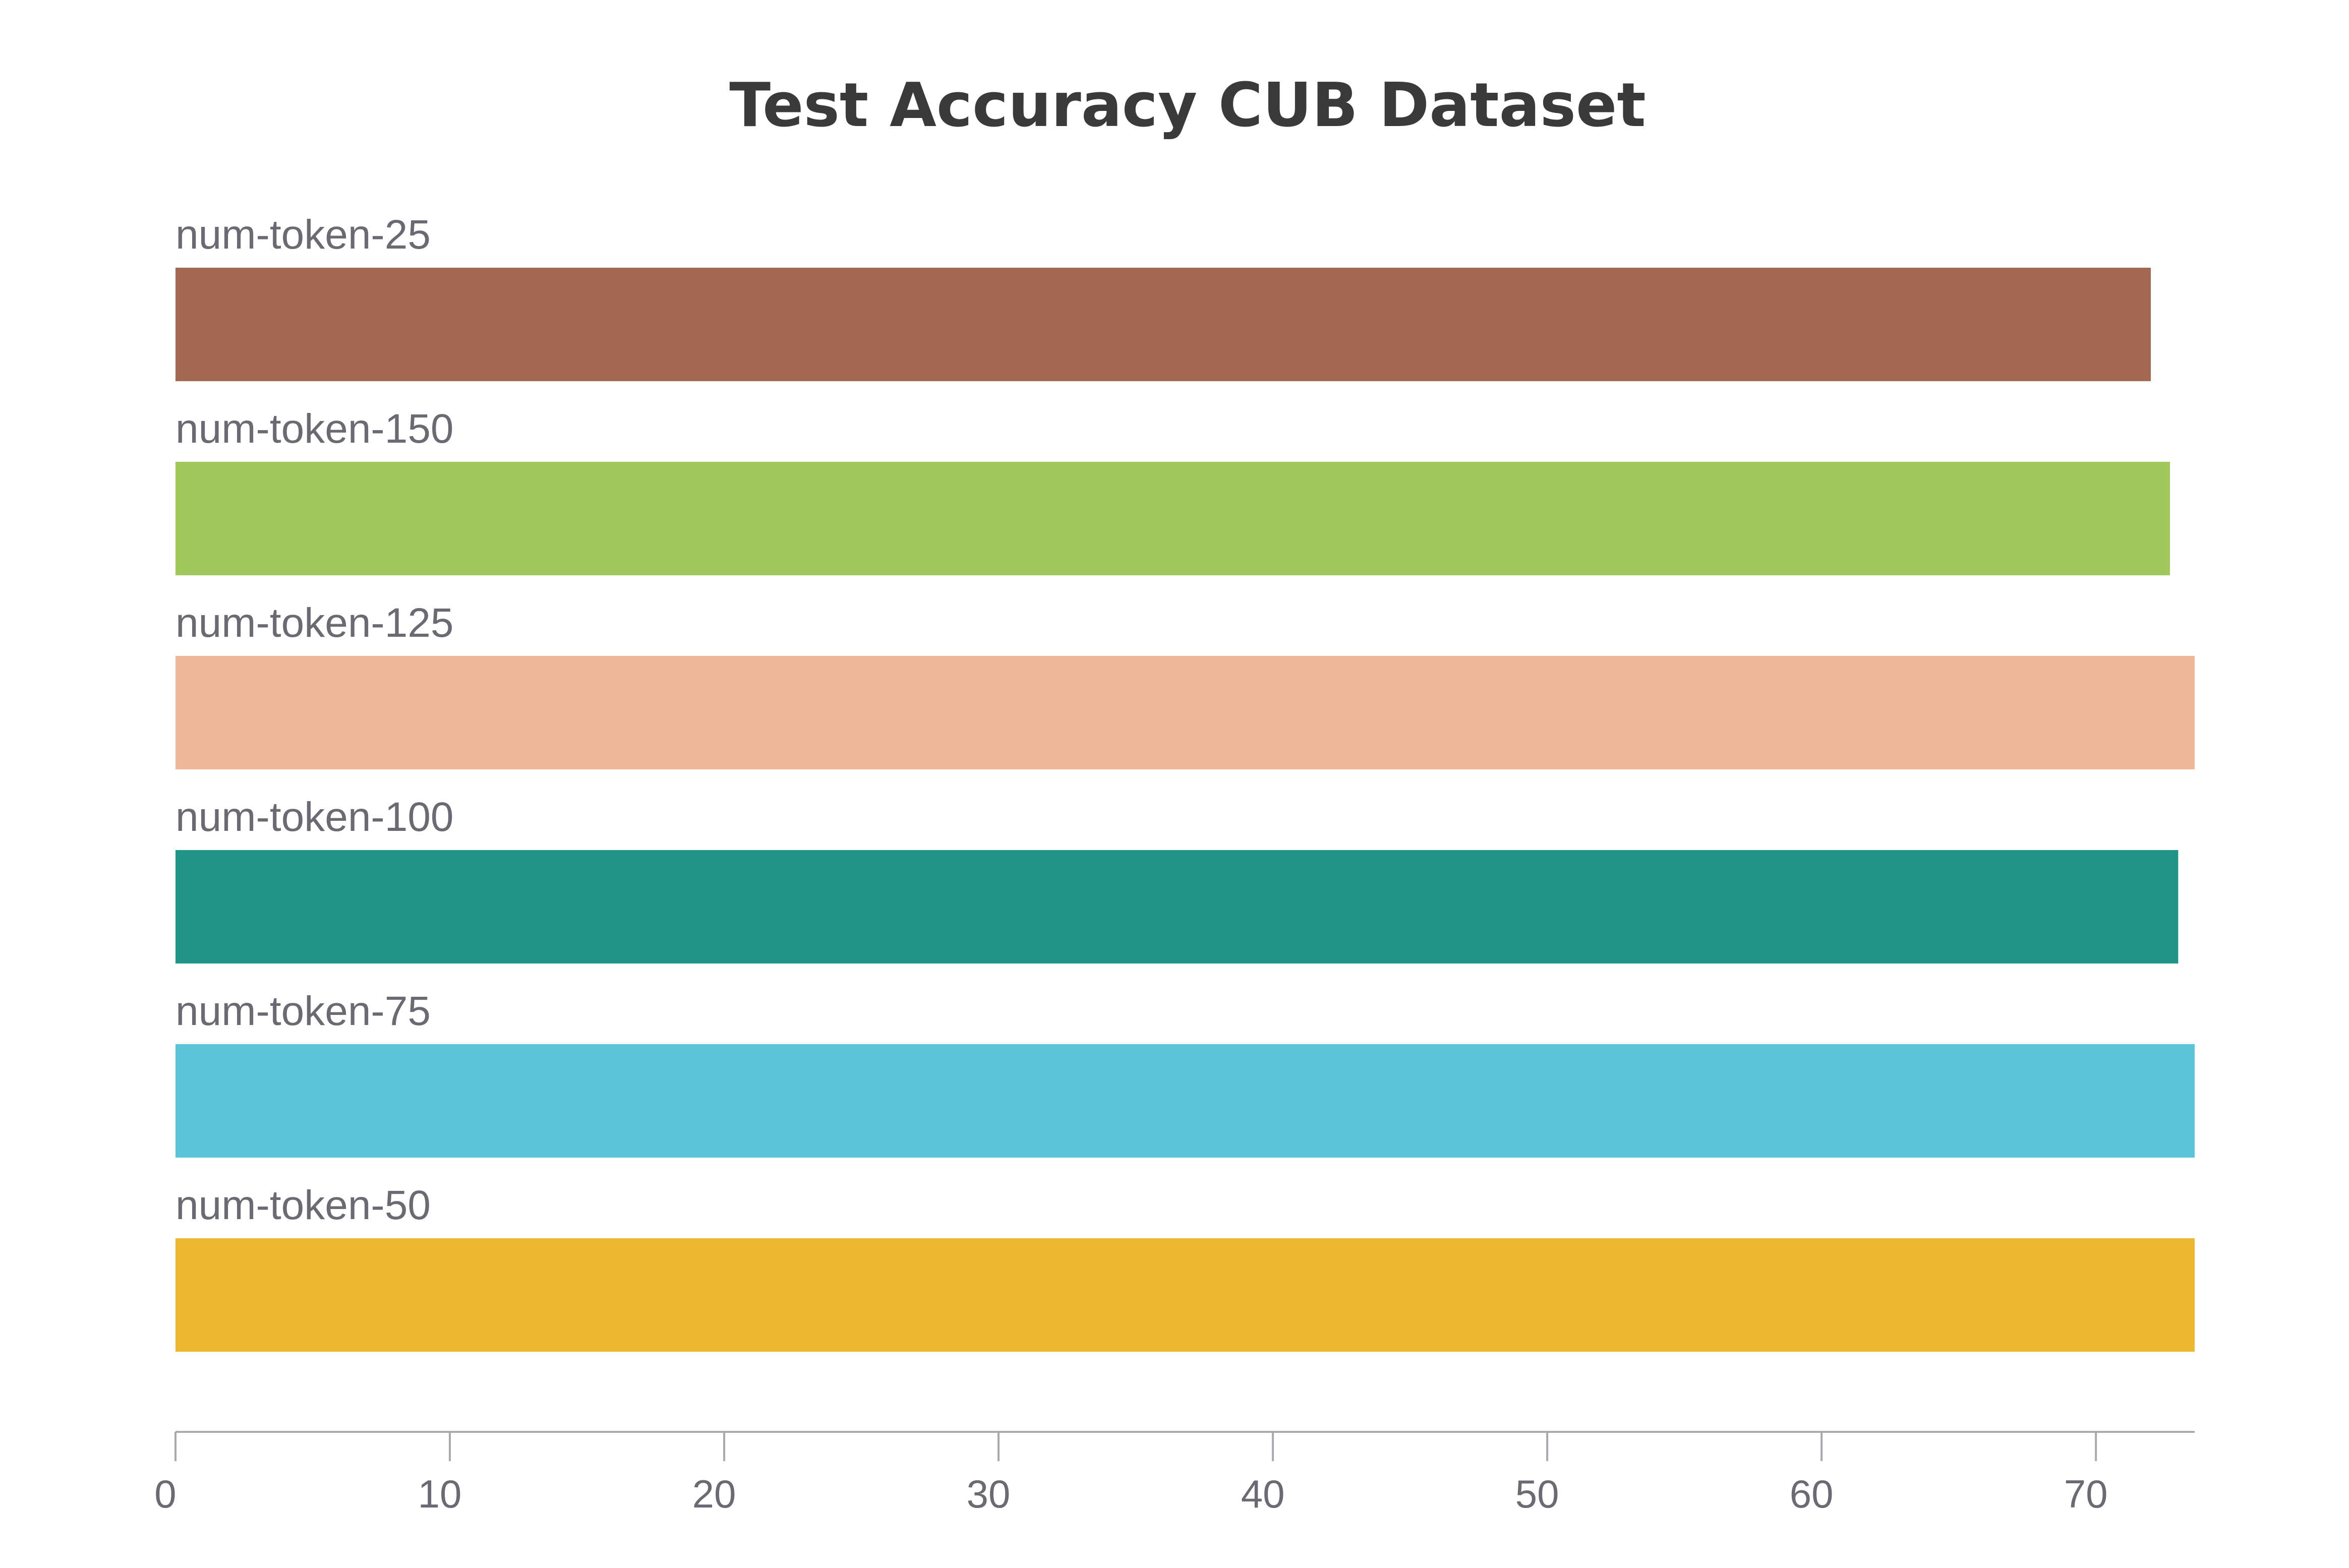 The height and width of the screenshot is (1568, 2349). I want to click on chart-title: Test Accuracy CUB Dataset, so click(1187, 106).